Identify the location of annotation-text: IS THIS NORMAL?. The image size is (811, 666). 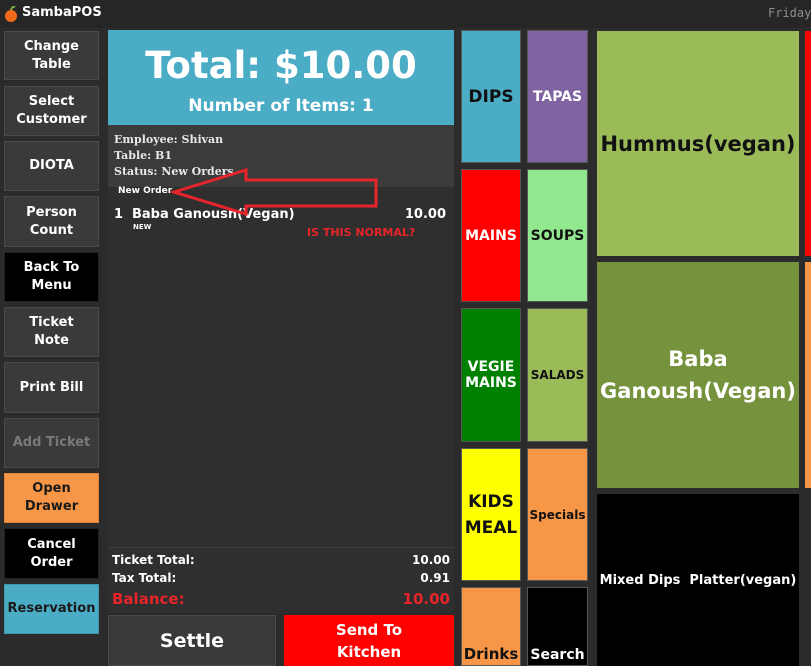
(361, 232).